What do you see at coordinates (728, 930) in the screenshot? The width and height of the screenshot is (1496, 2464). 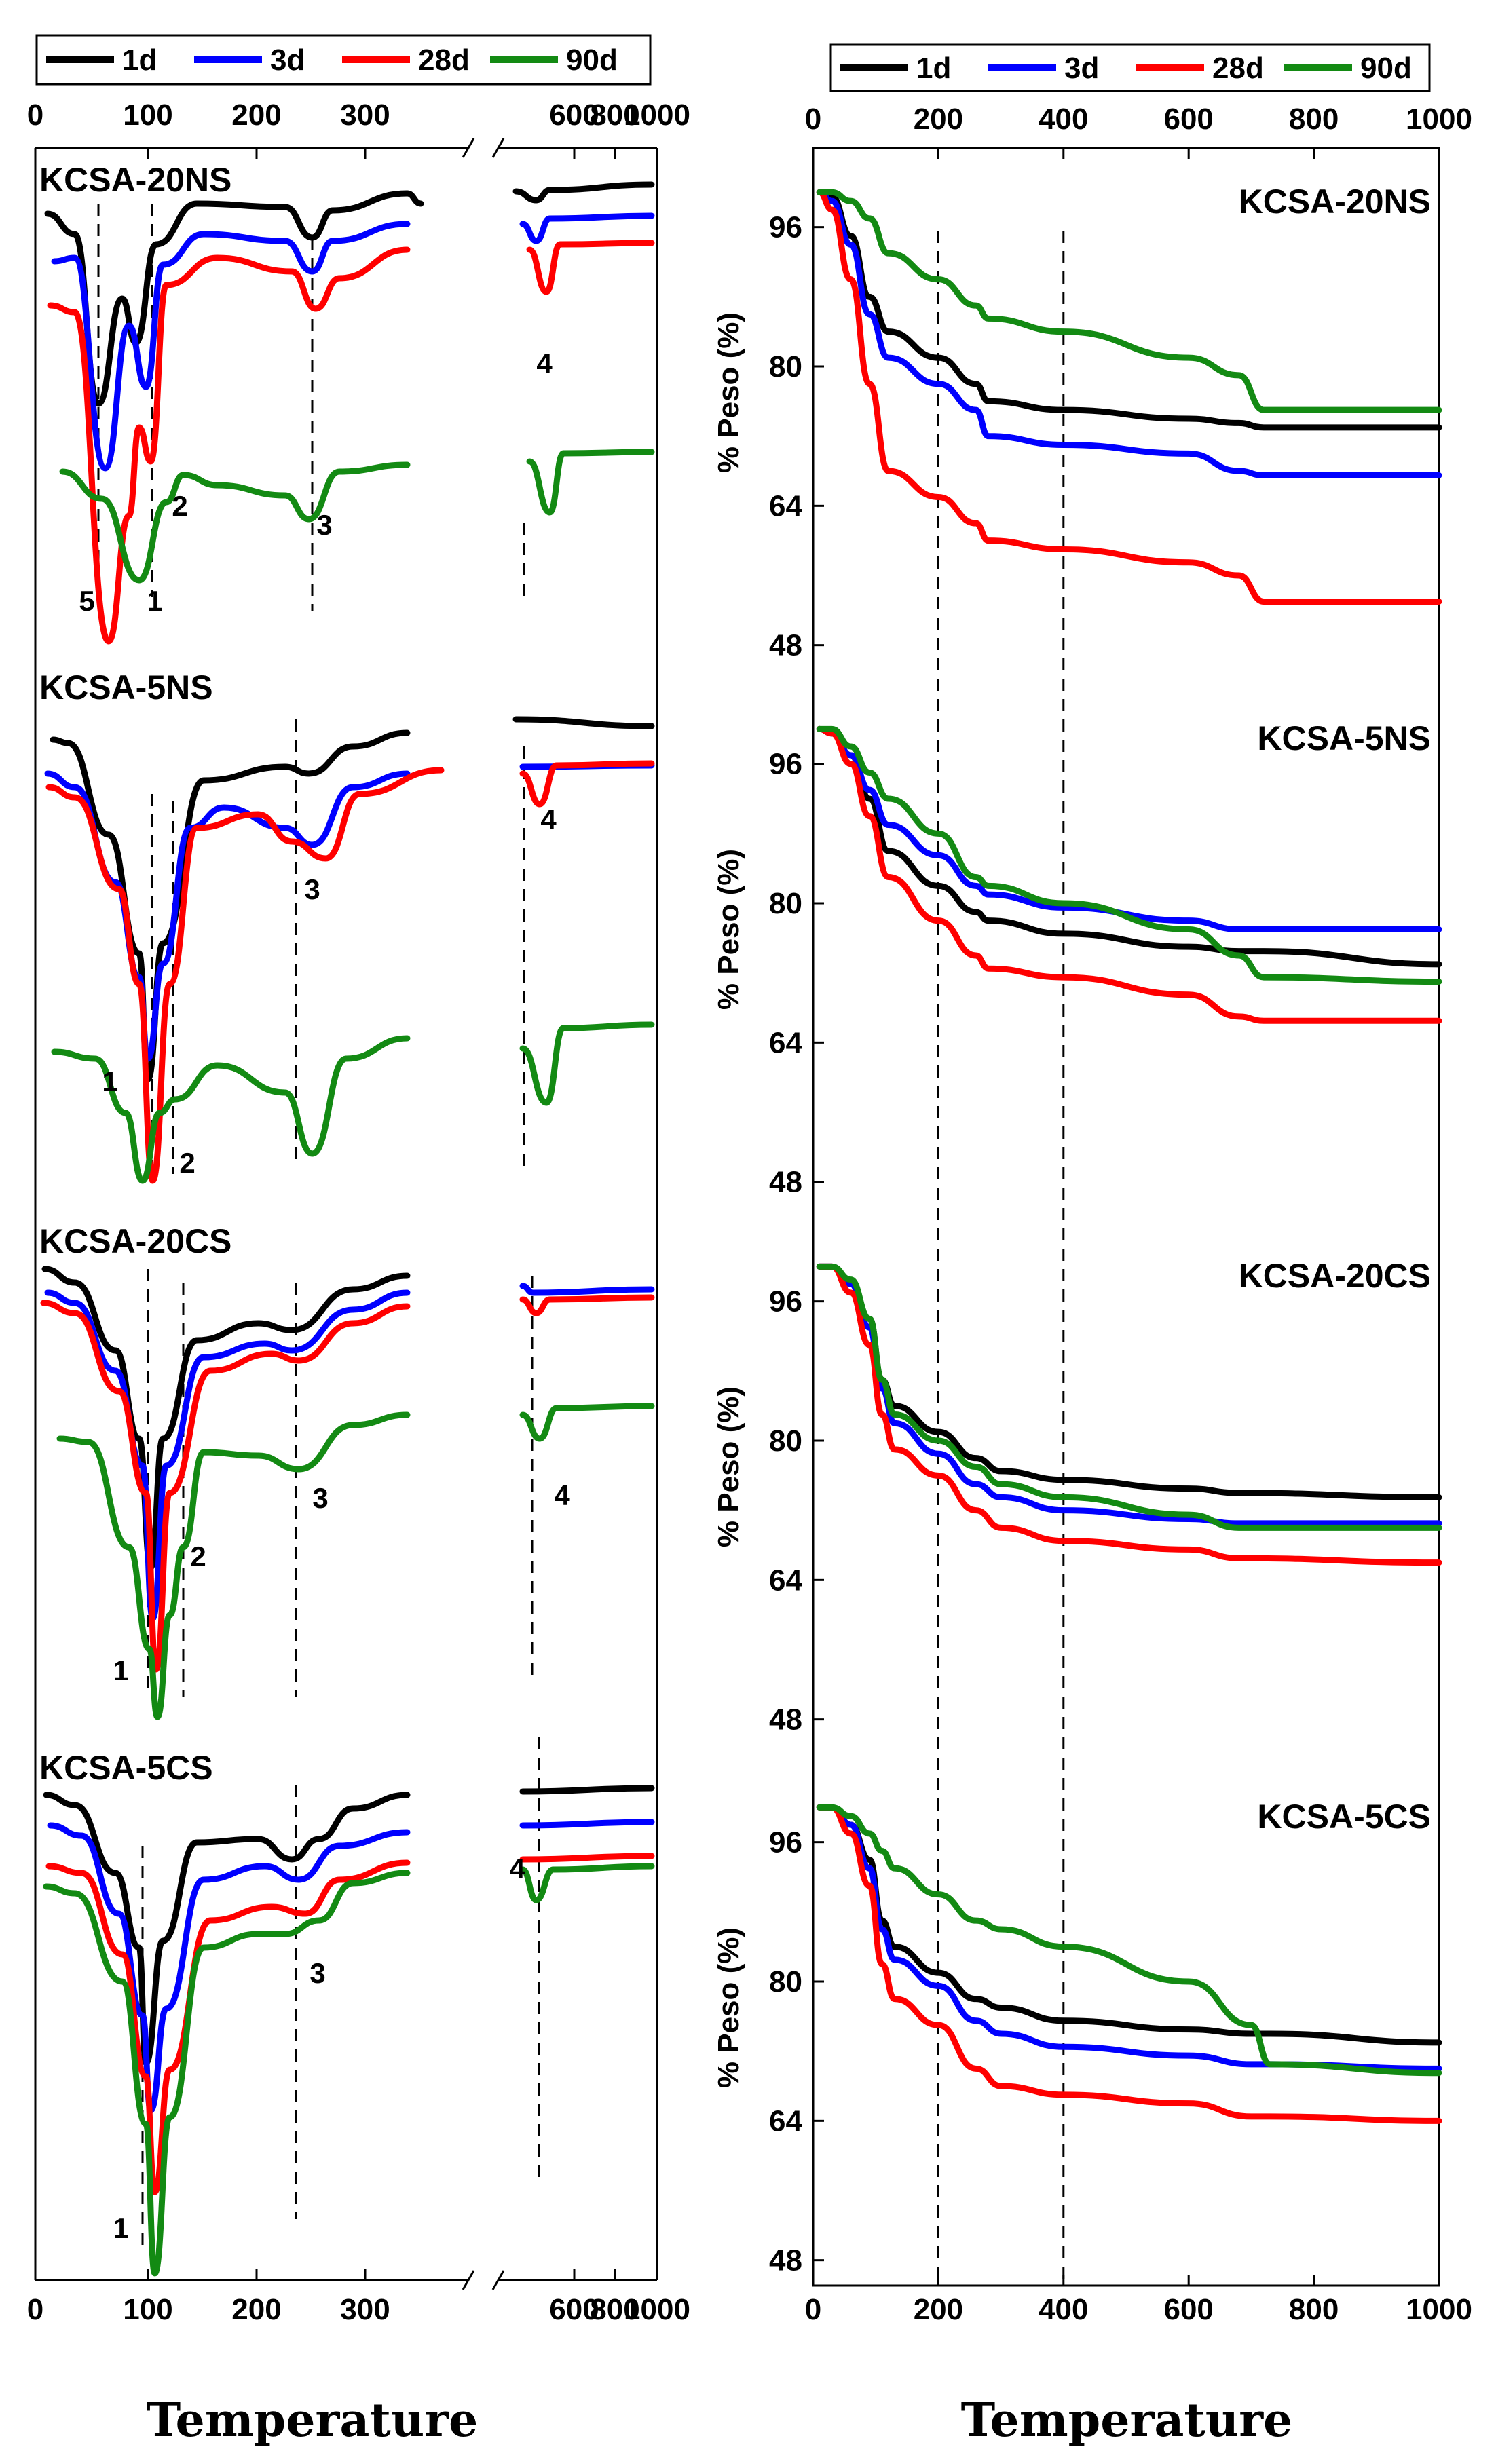 I see `tg-y-label-KCSA-5NS: % Peso (%)` at bounding box center [728, 930].